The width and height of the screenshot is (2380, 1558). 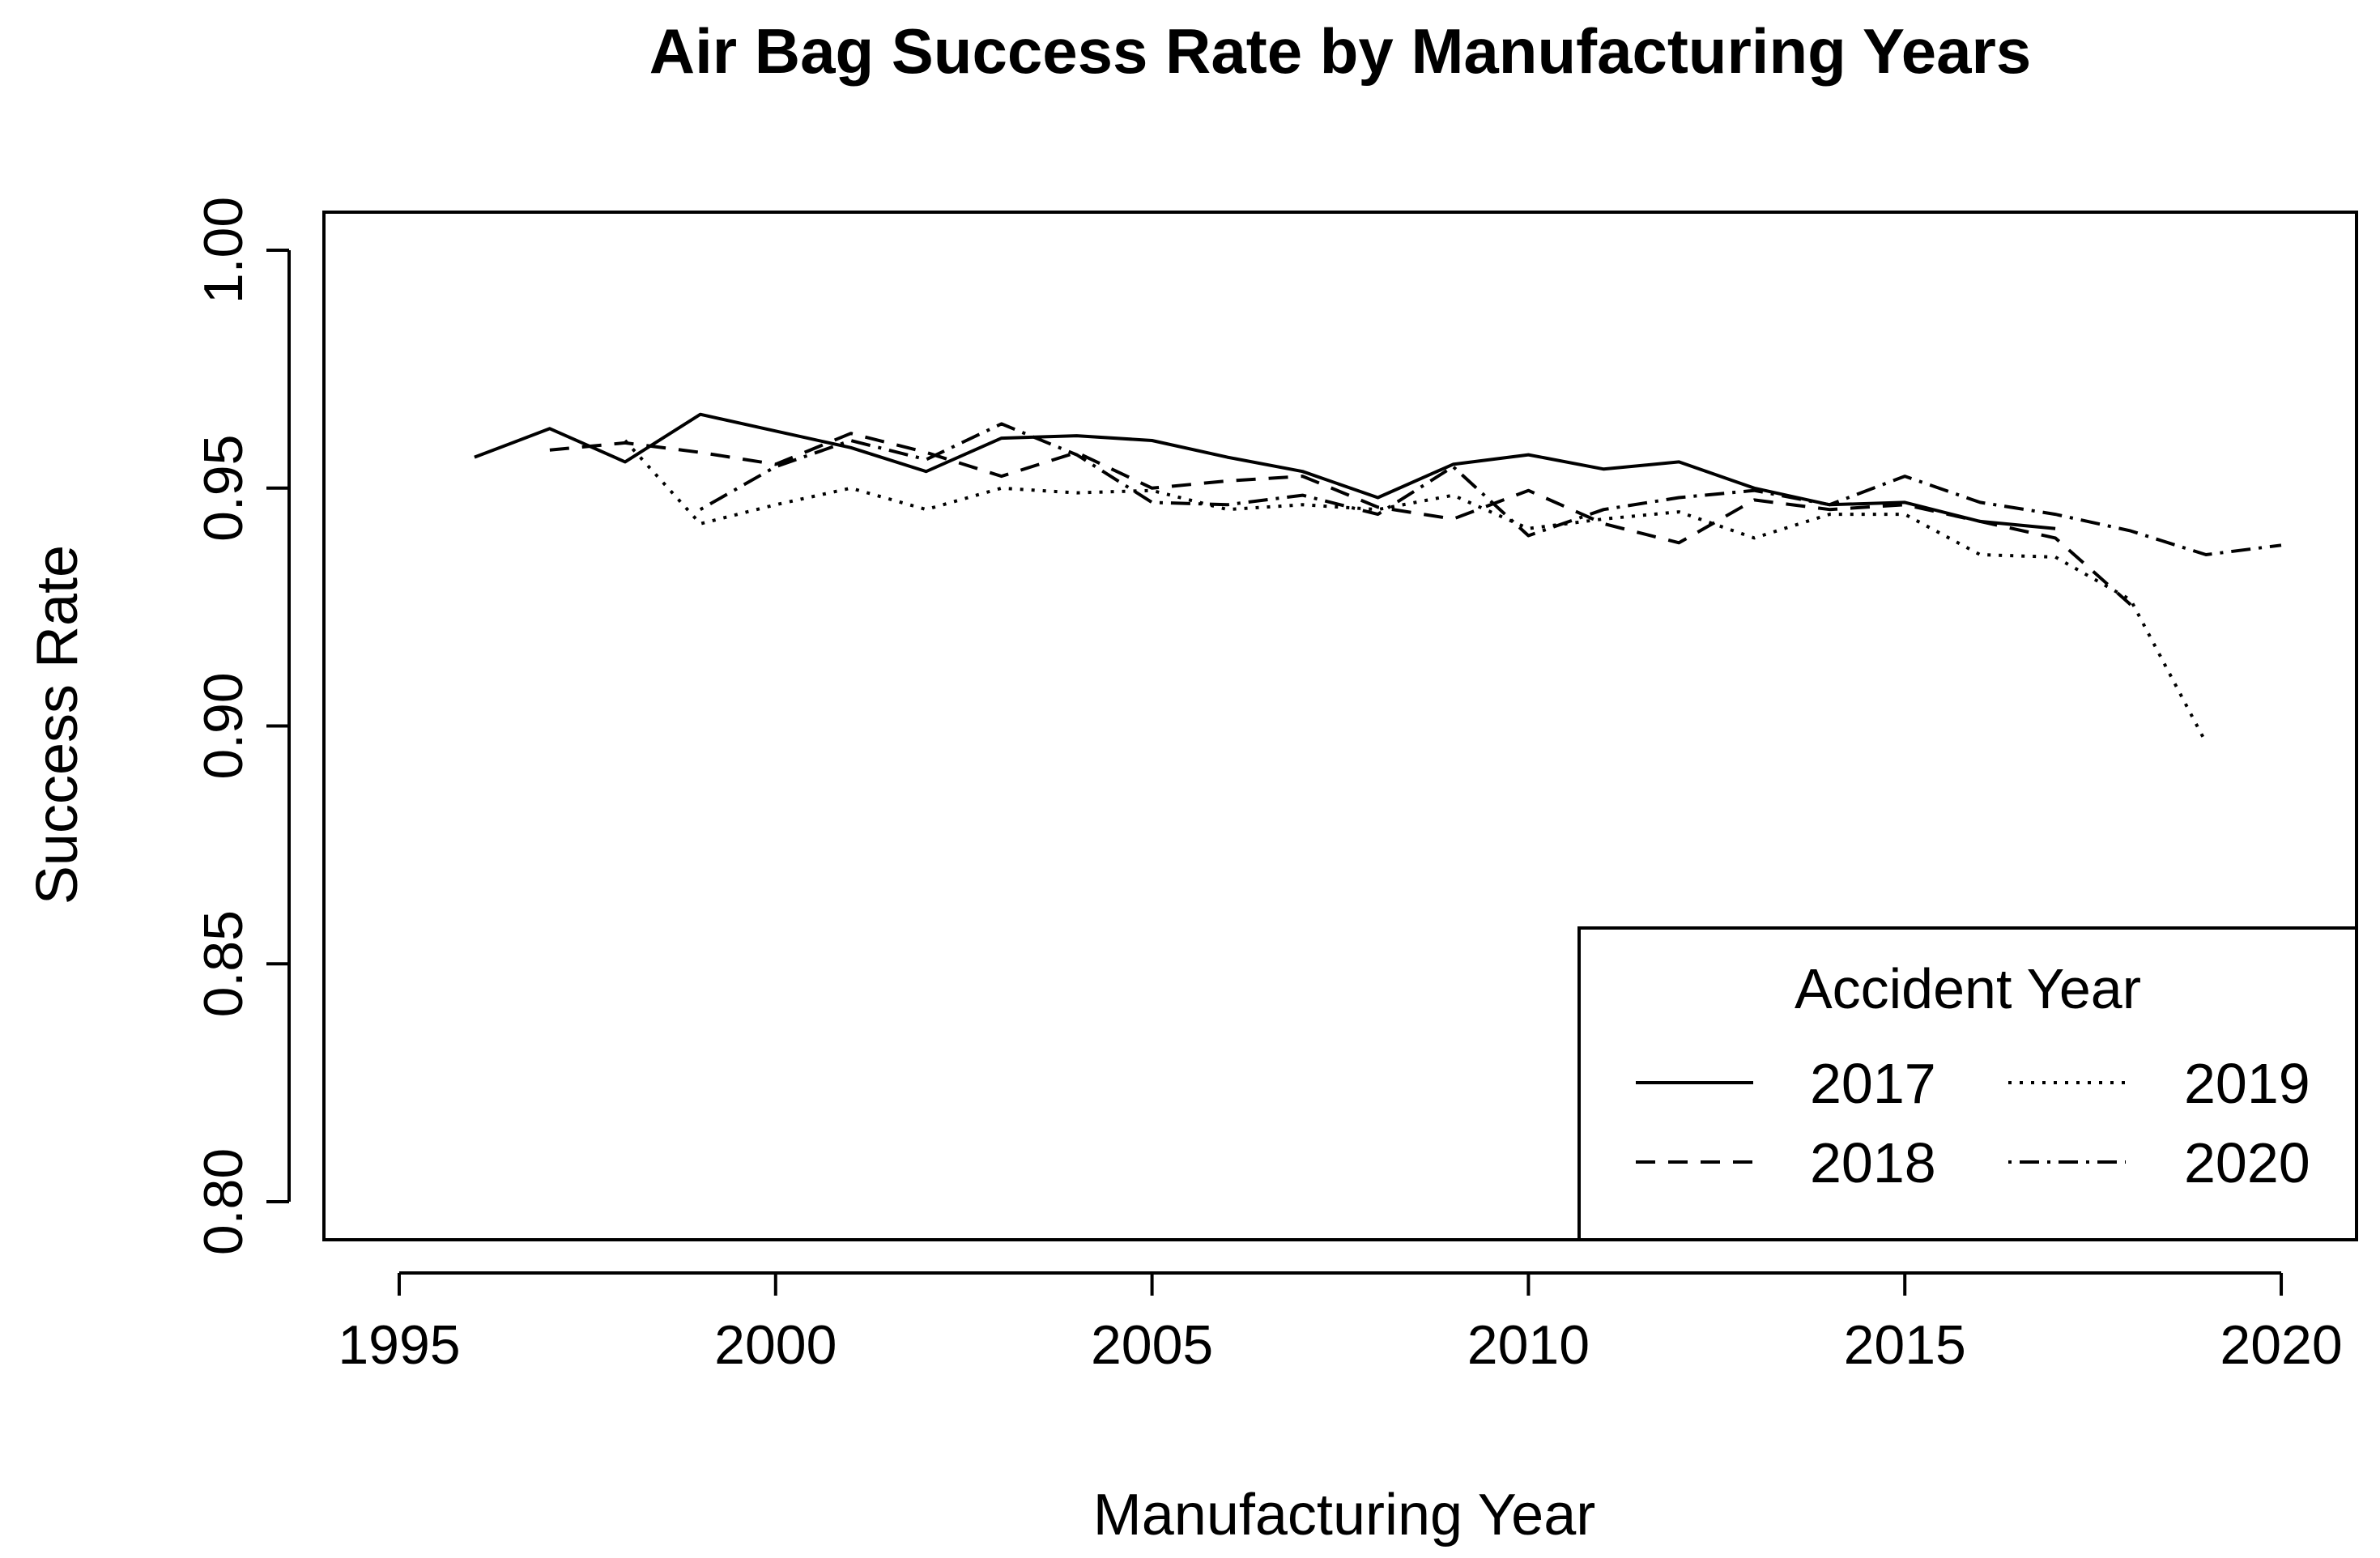 I want to click on legend-label-2020: 2020, so click(x=2247, y=1162).